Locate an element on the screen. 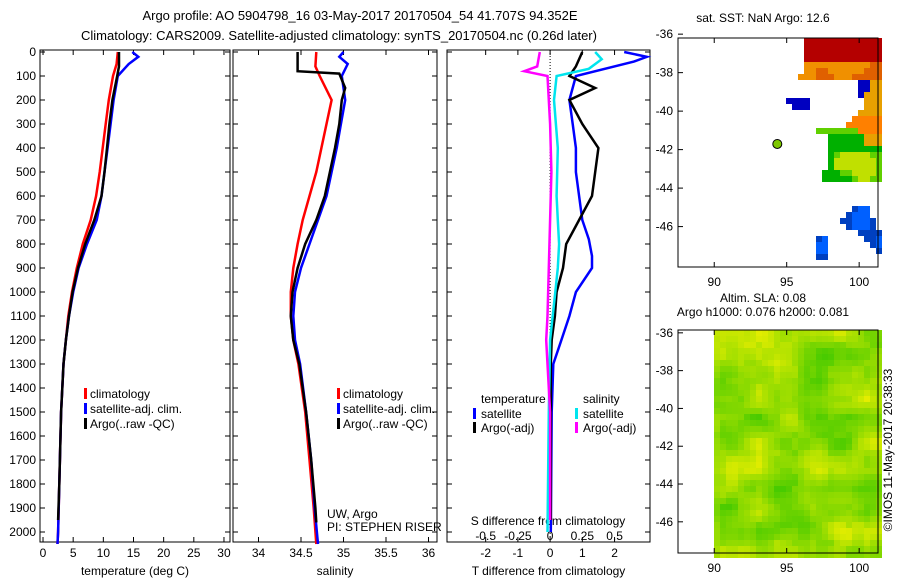 The height and width of the screenshot is (580, 900). y-tick-label: 500 is located at coordinates (26, 172).